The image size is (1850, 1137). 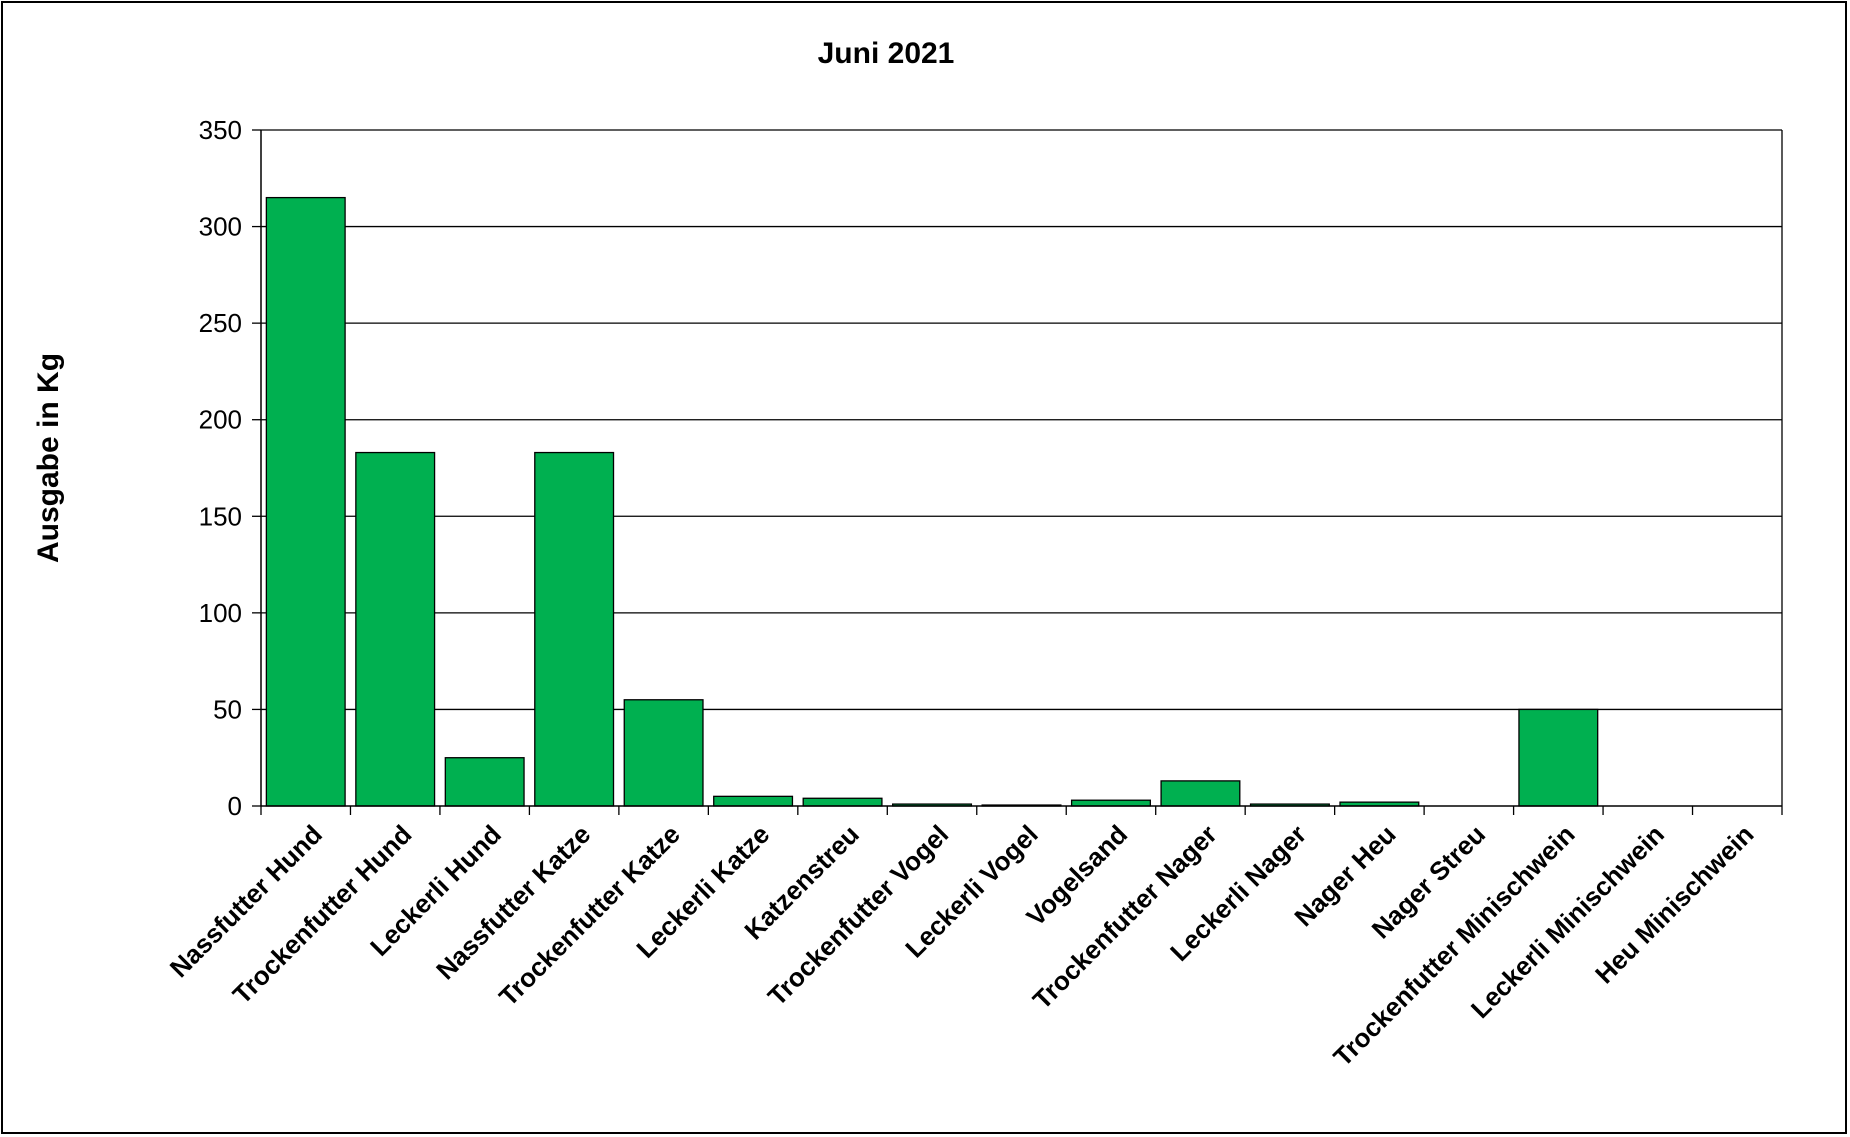 What do you see at coordinates (48, 458) in the screenshot?
I see `y-axis-label: Ausgabe in Kg` at bounding box center [48, 458].